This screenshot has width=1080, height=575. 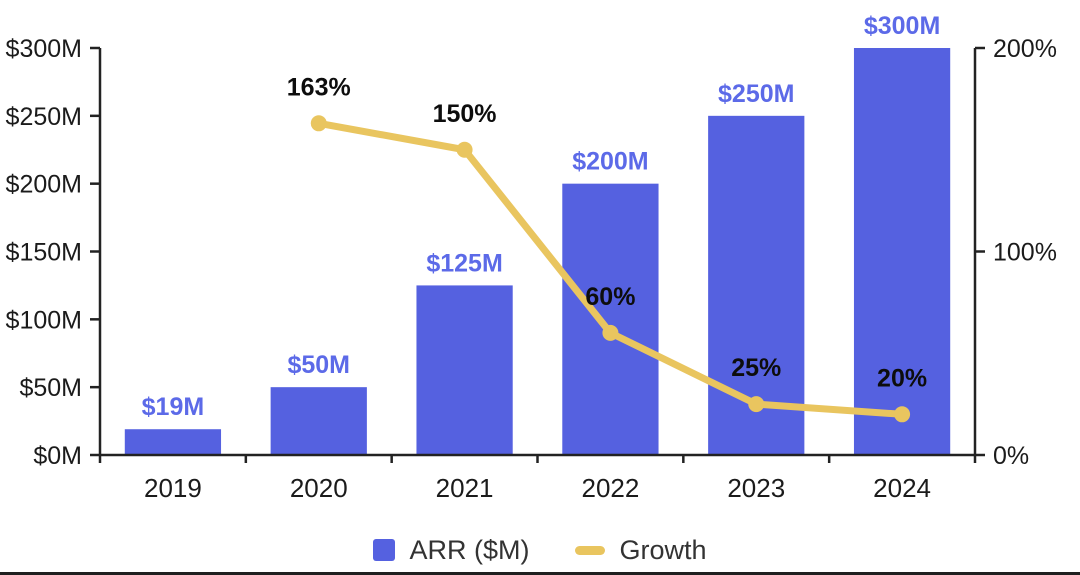 I want to click on bar-2021, so click(x=464, y=370).